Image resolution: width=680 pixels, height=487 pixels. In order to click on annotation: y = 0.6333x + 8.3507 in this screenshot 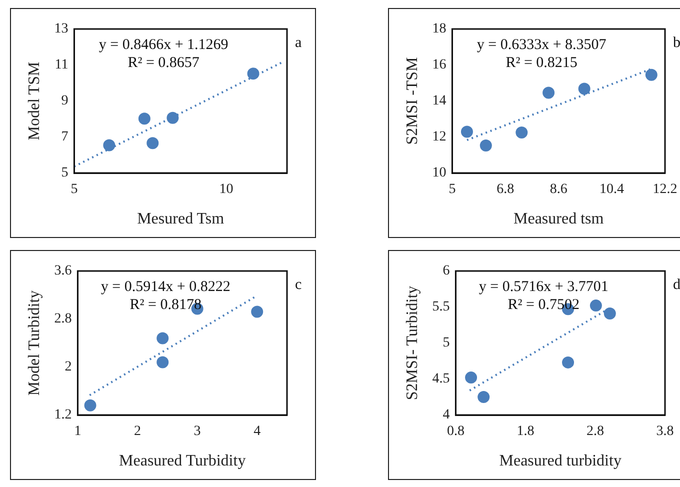, I will do `click(541, 44)`.